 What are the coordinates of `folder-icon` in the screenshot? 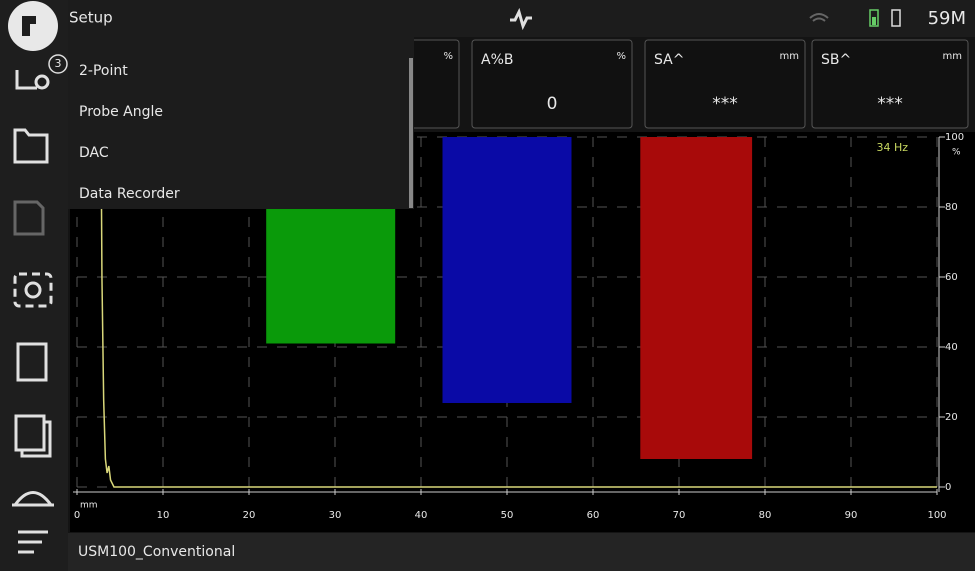 It's located at (31, 146).